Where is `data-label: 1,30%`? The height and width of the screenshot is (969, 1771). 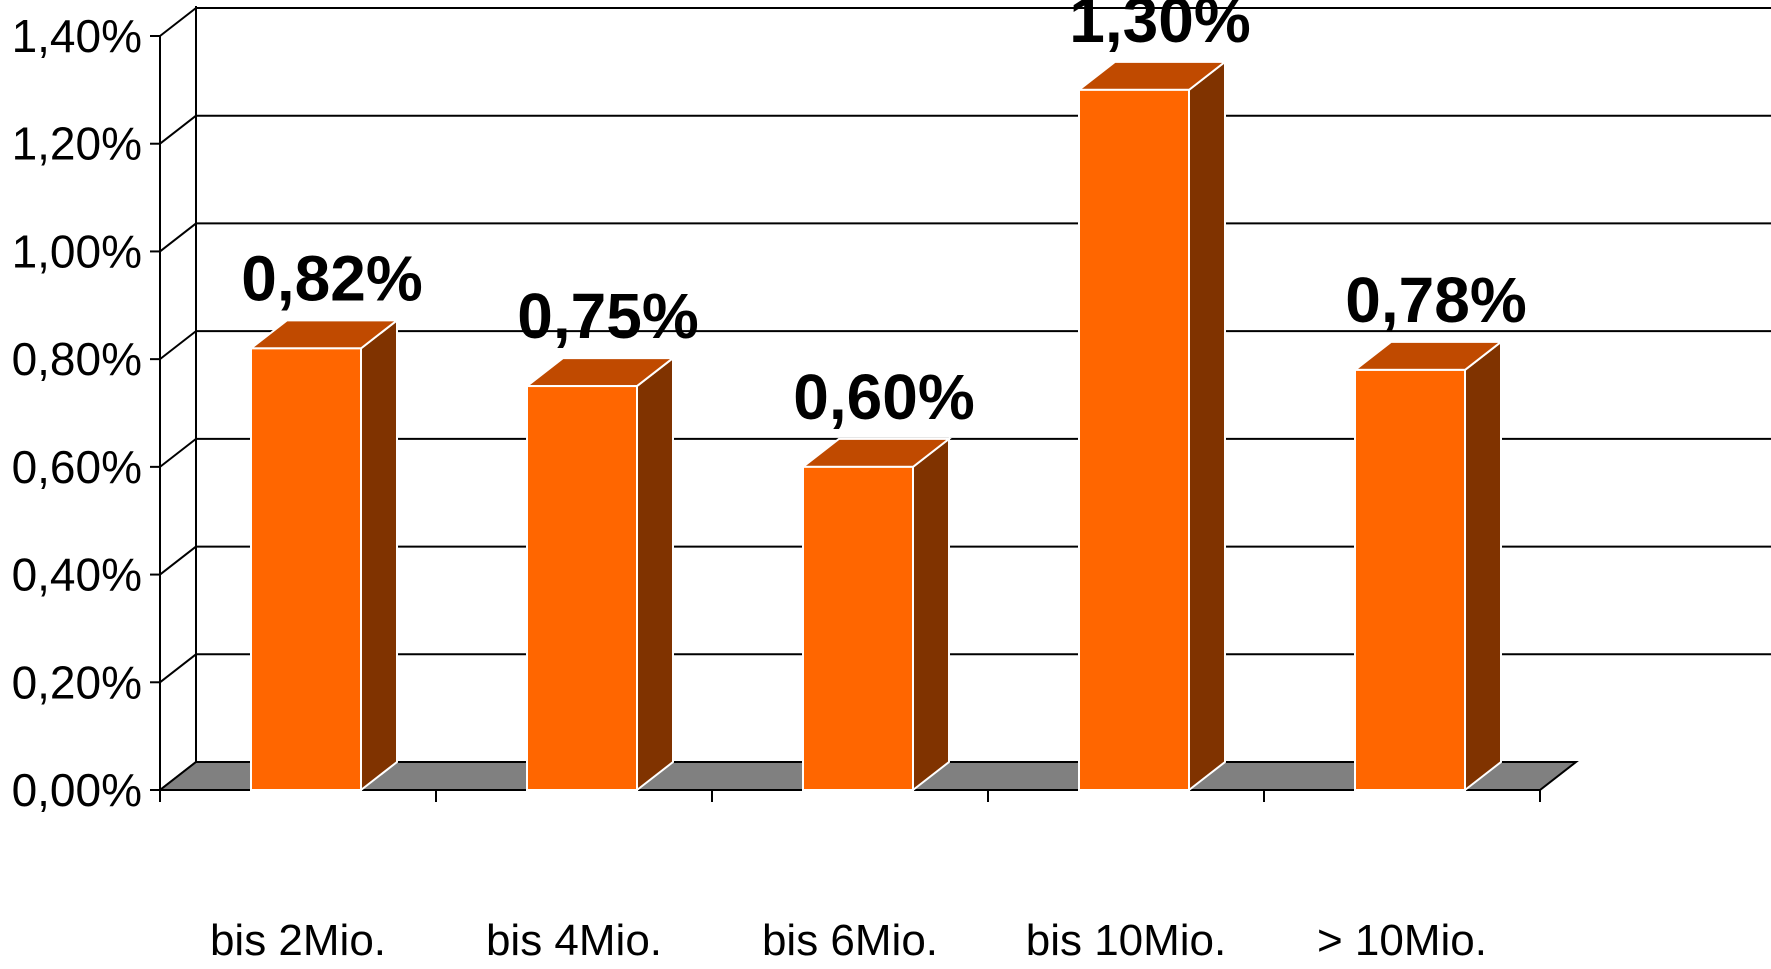 data-label: 1,30% is located at coordinates (1159, 28).